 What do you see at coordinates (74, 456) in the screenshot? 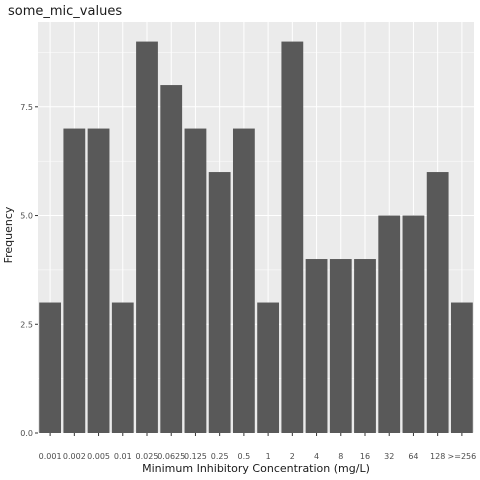
I see `x-tick-label: 0.002` at bounding box center [74, 456].